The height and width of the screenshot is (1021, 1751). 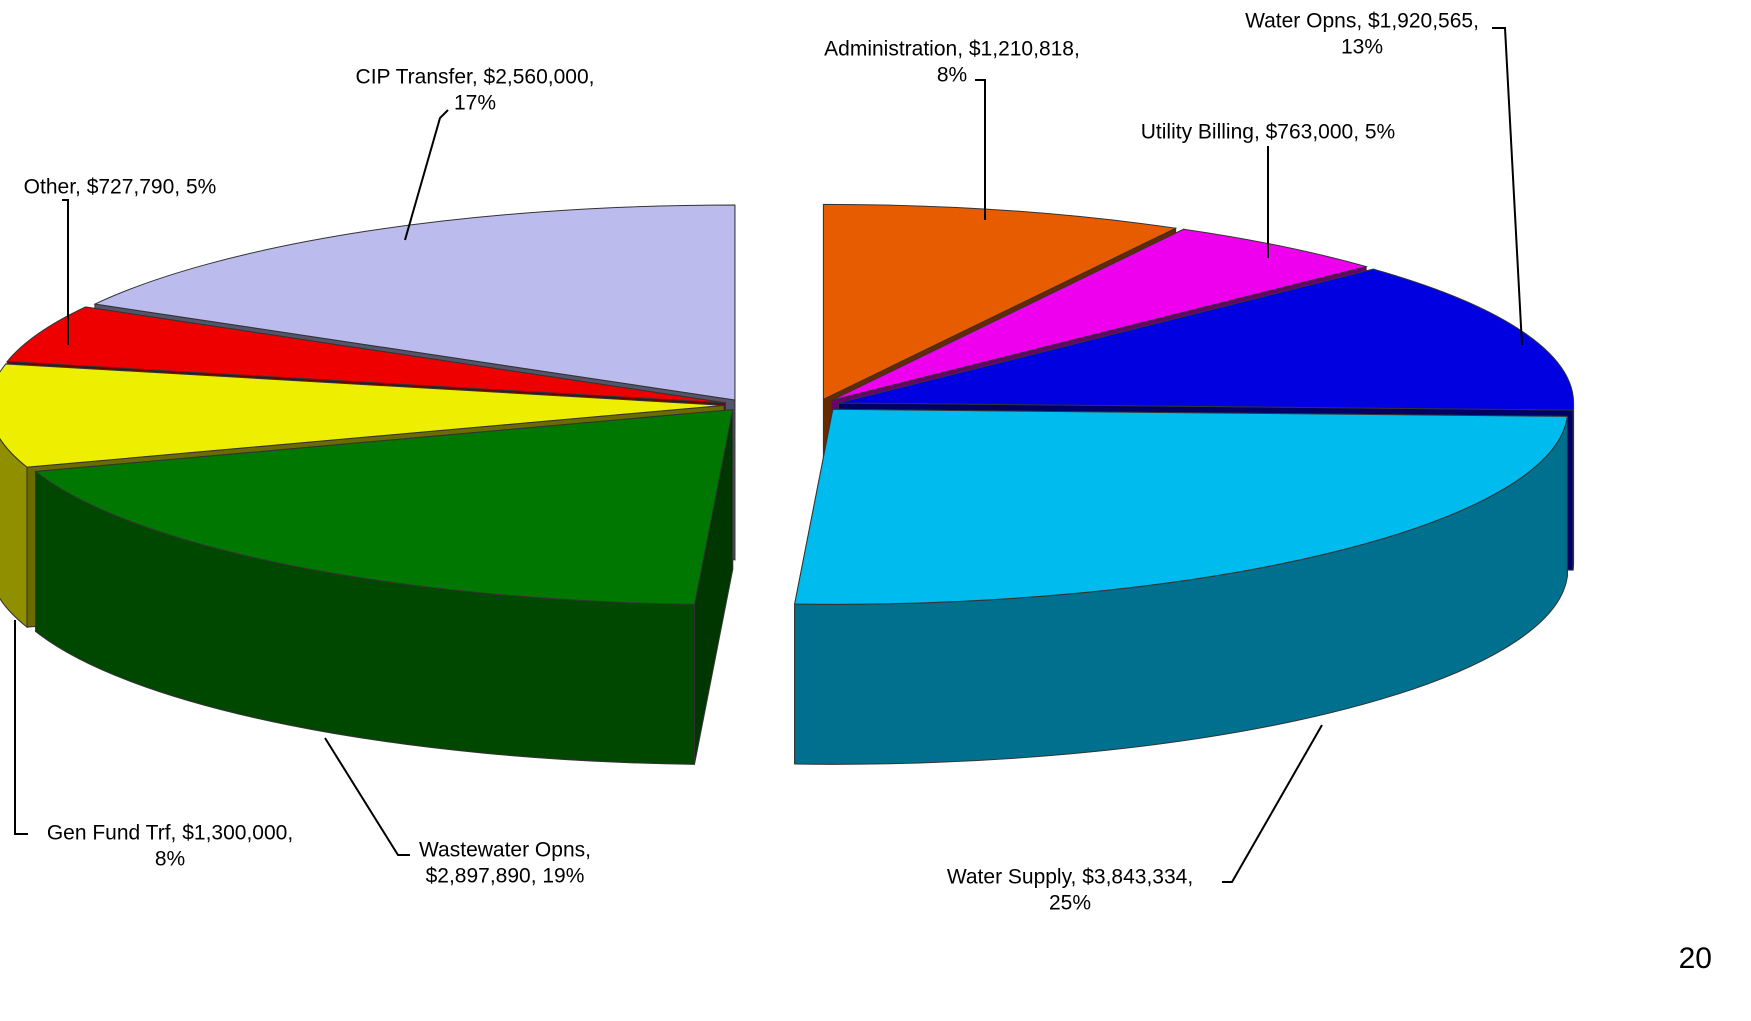 What do you see at coordinates (1362, 21) in the screenshot?
I see `slice-label: Water Opns, $1,920,565,` at bounding box center [1362, 21].